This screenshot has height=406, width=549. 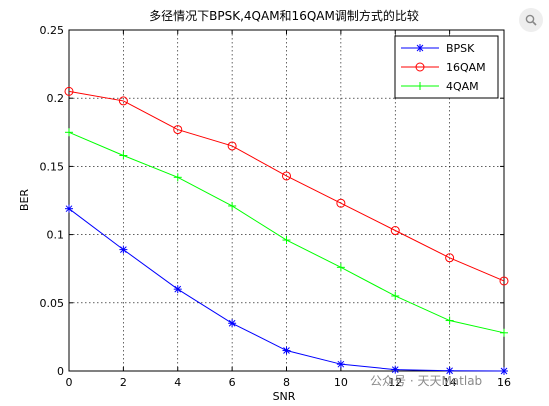 I want to click on x-axis-label: SNR, so click(x=284, y=396).